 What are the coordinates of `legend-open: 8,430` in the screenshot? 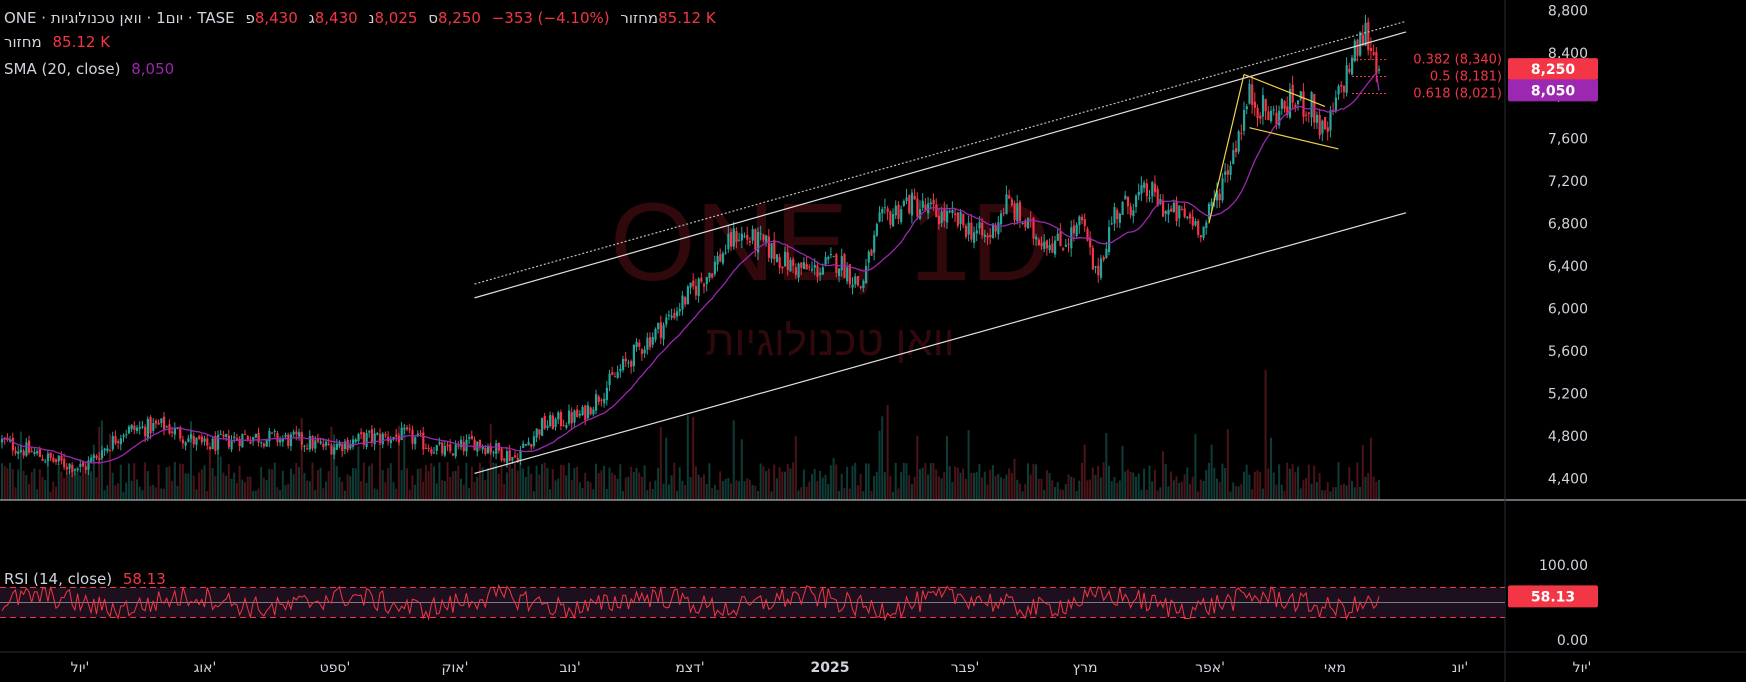 It's located at (276, 18).